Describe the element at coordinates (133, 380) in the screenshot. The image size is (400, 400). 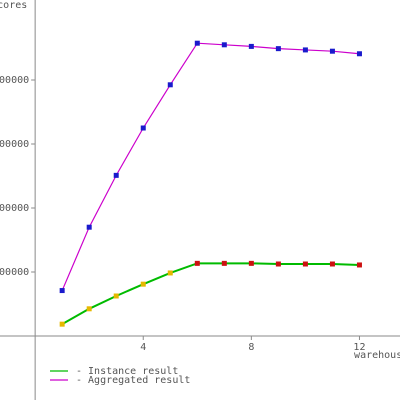
I see `legend-label-aggregated: - Aggregated result` at that location.